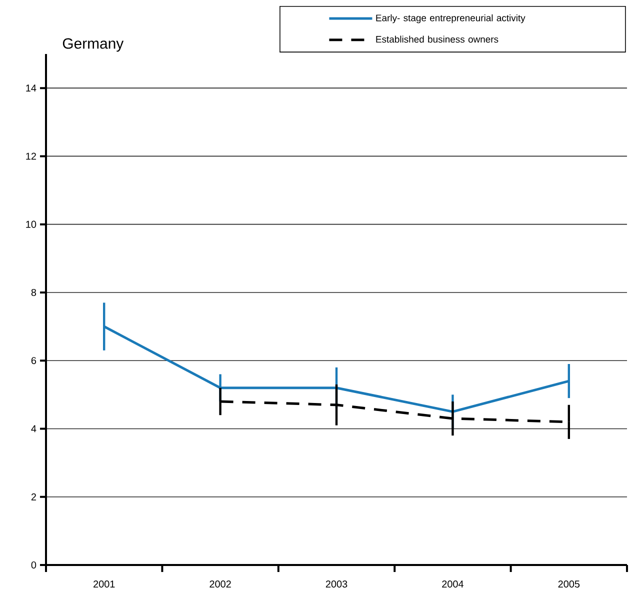 The height and width of the screenshot is (599, 636). Describe the element at coordinates (33, 565) in the screenshot. I see `y-tick-label: 0` at that location.